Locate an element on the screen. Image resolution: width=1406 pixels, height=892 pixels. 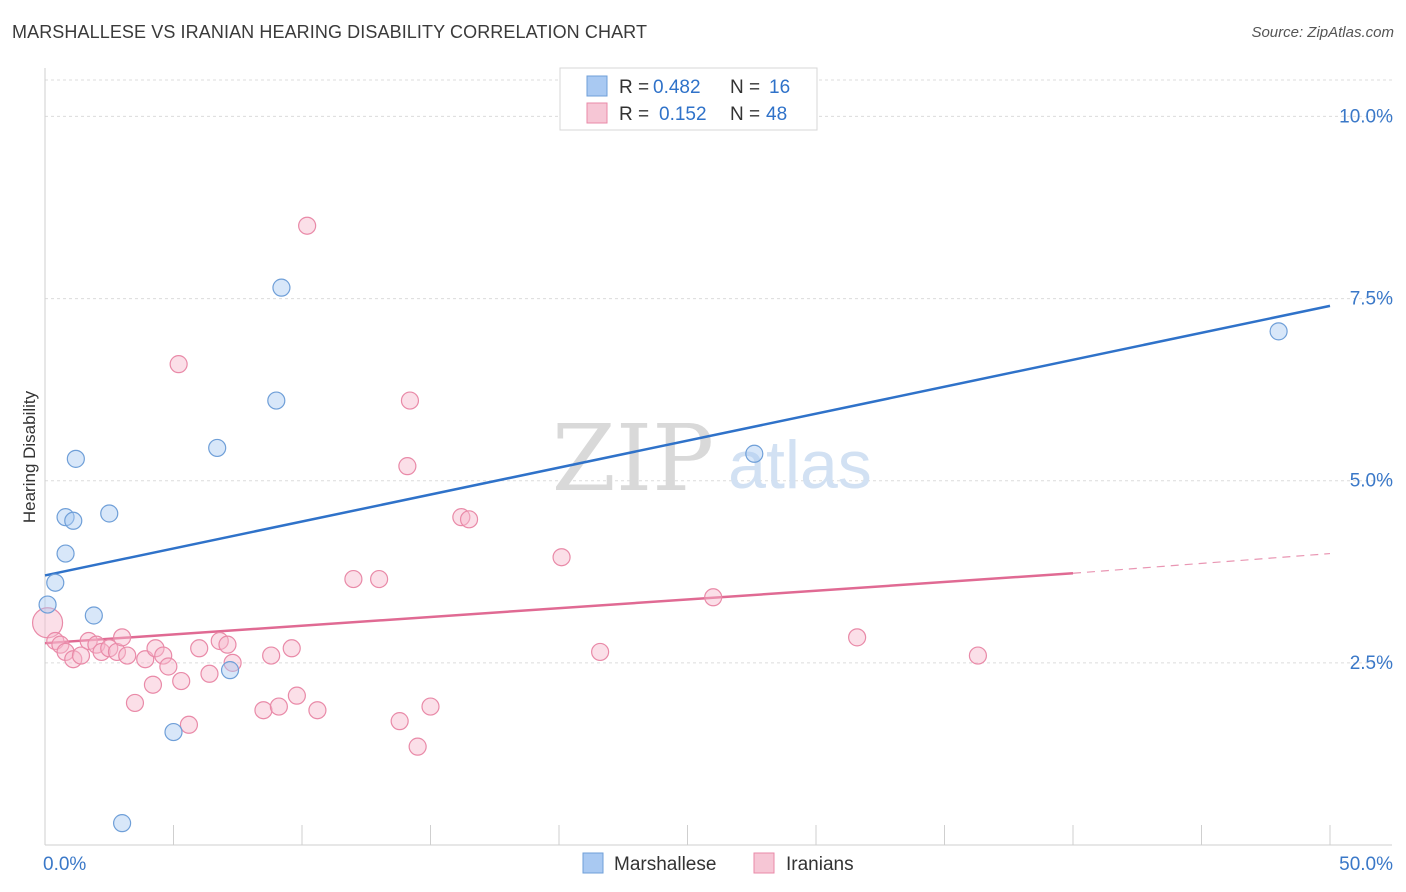
stats-n-marshallese: 16 is located at coordinates (779, 87).